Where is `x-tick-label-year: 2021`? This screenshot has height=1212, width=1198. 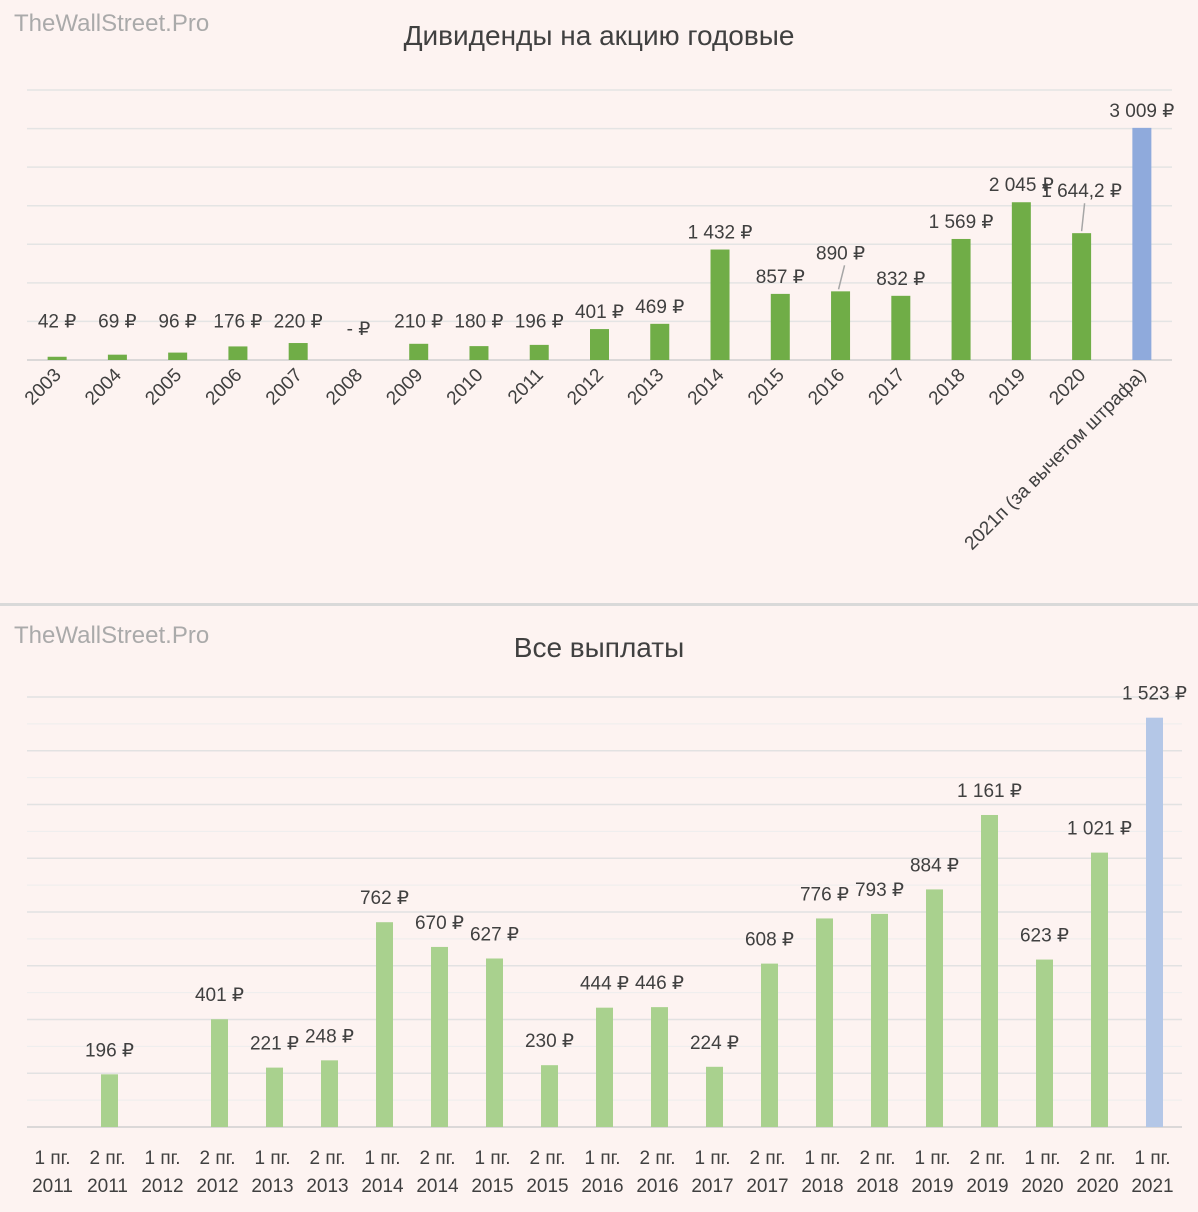 x-tick-label-year: 2021 is located at coordinates (1152, 1186).